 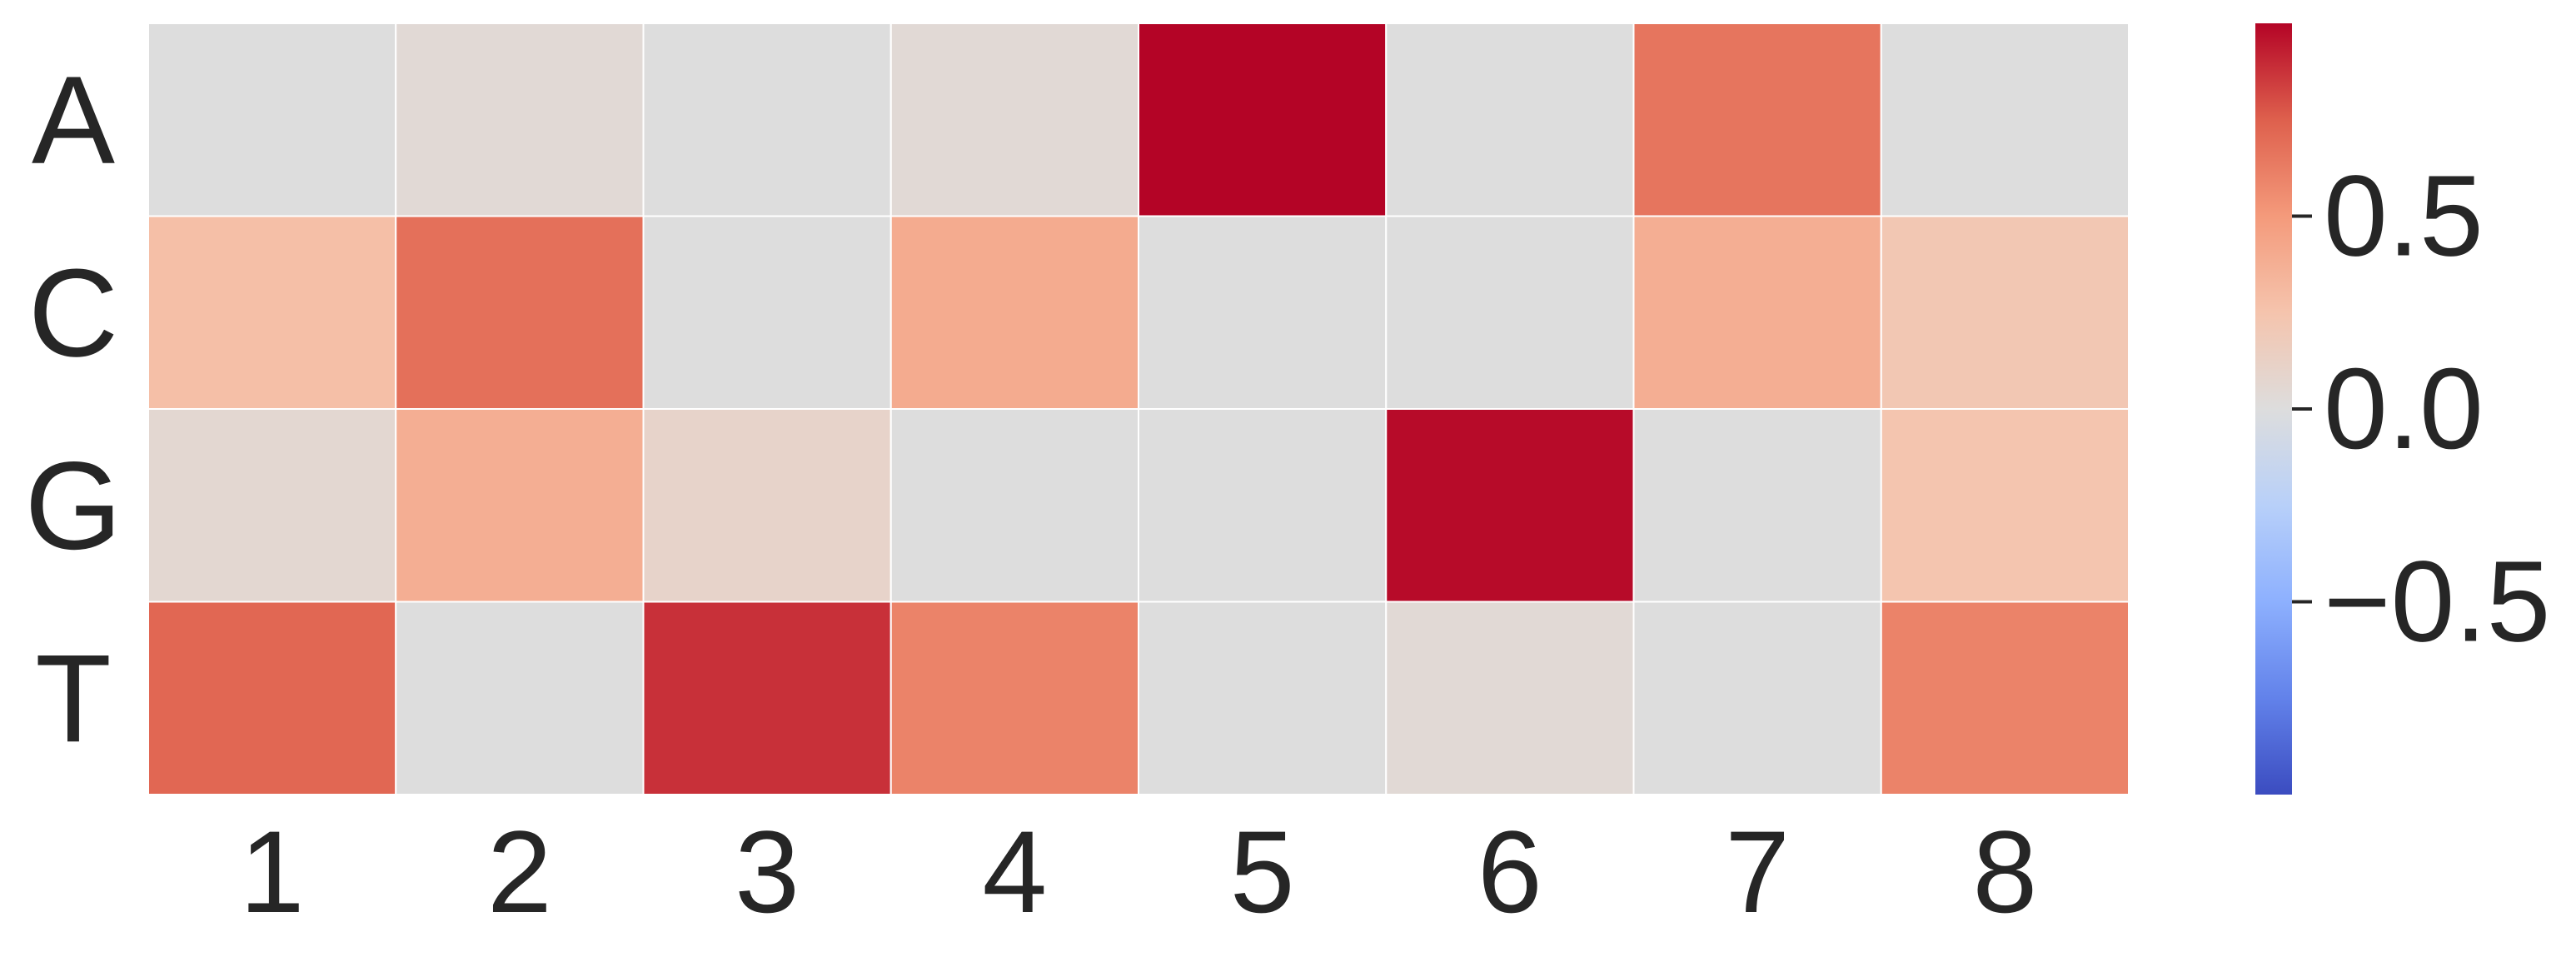 What do you see at coordinates (1262, 872) in the screenshot?
I see `column-label-5: 5` at bounding box center [1262, 872].